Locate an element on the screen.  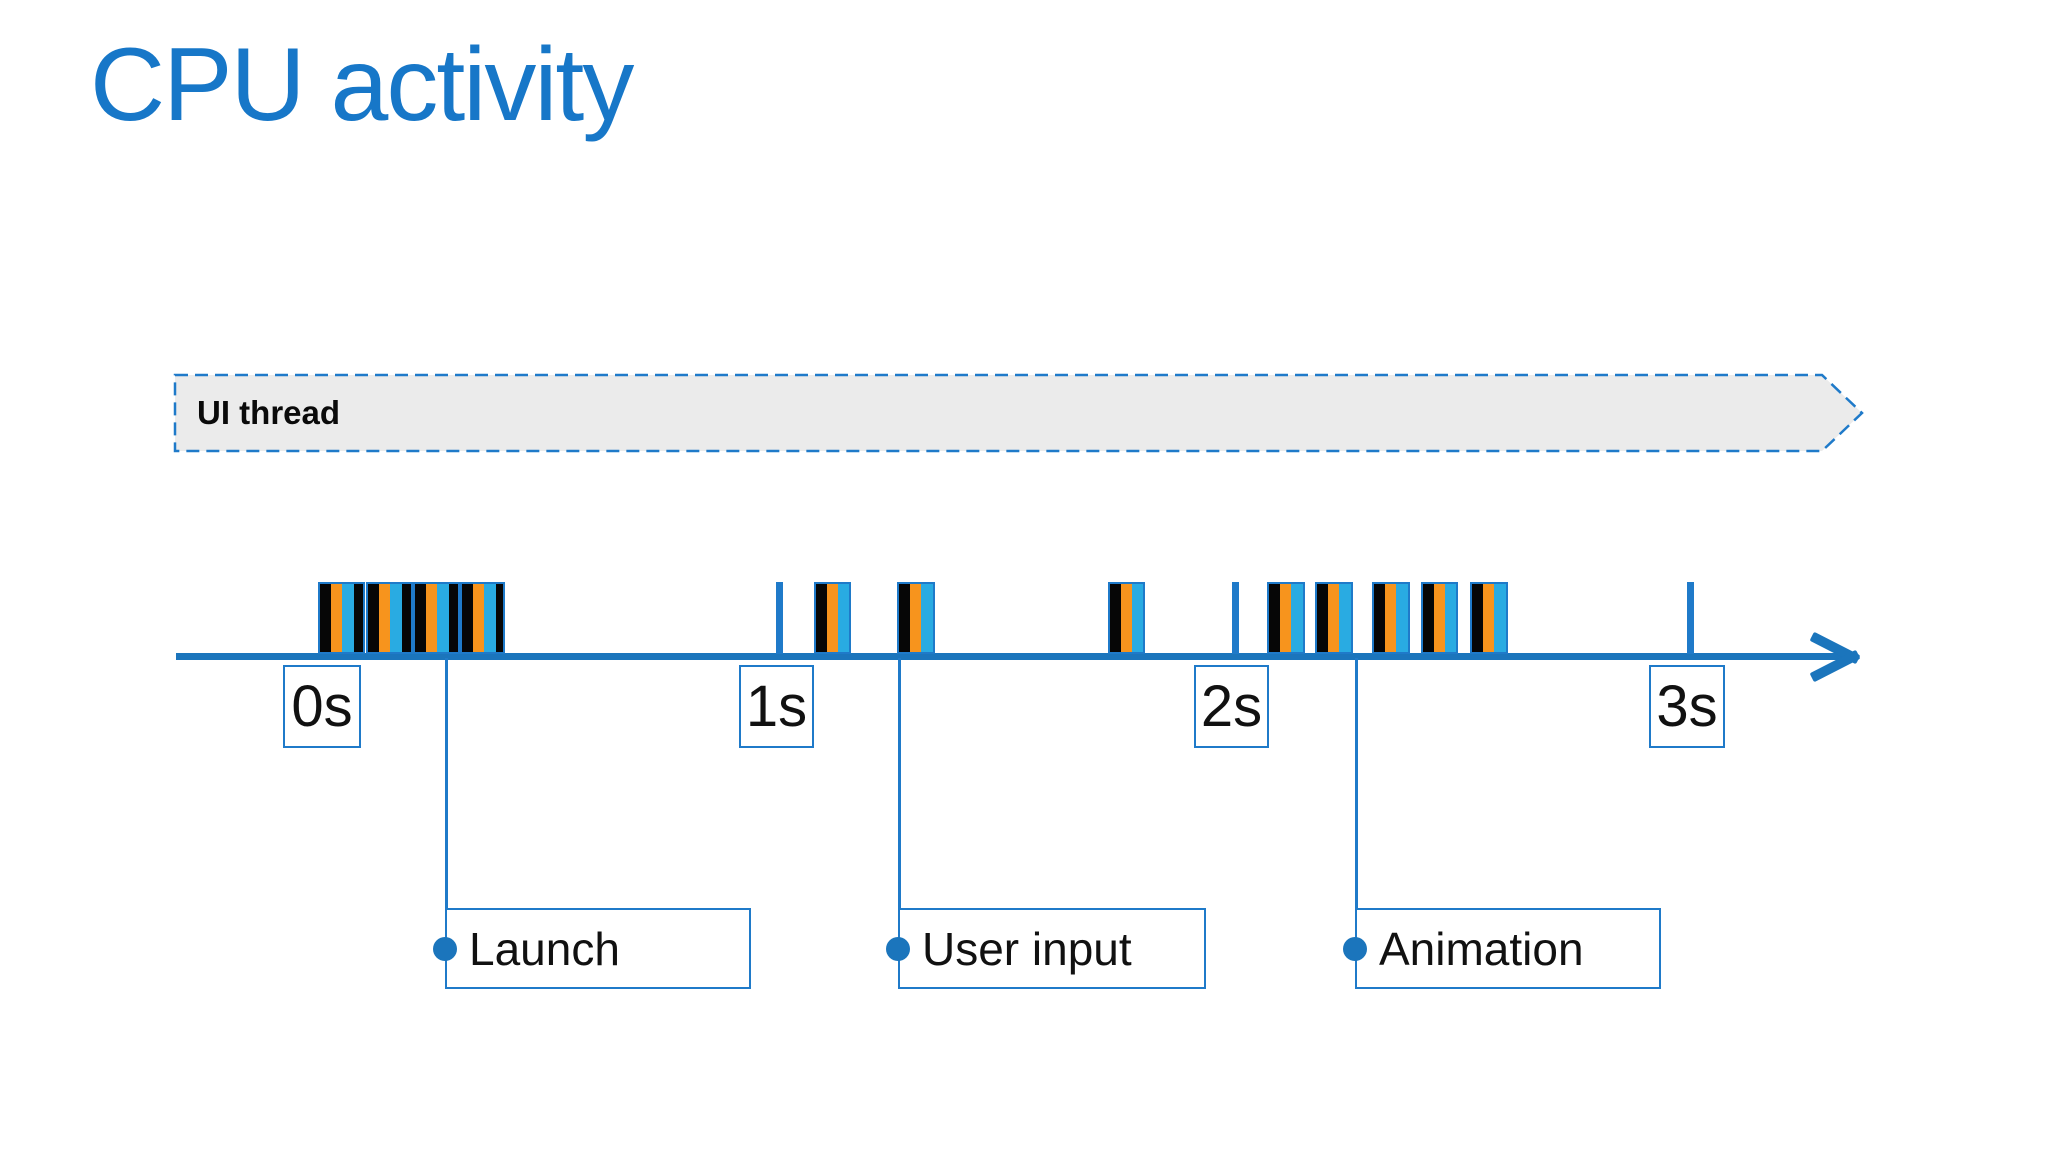
time-label: 2s is located at coordinates (1231, 706).